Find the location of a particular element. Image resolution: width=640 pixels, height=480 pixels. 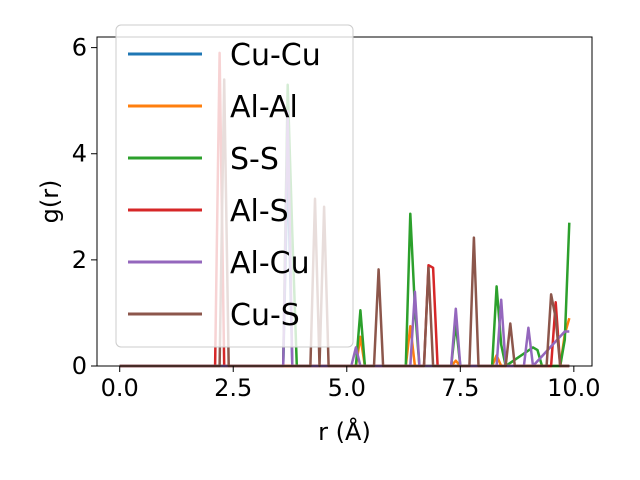

x-tick-label: 5.0 is located at coordinates (347, 388).